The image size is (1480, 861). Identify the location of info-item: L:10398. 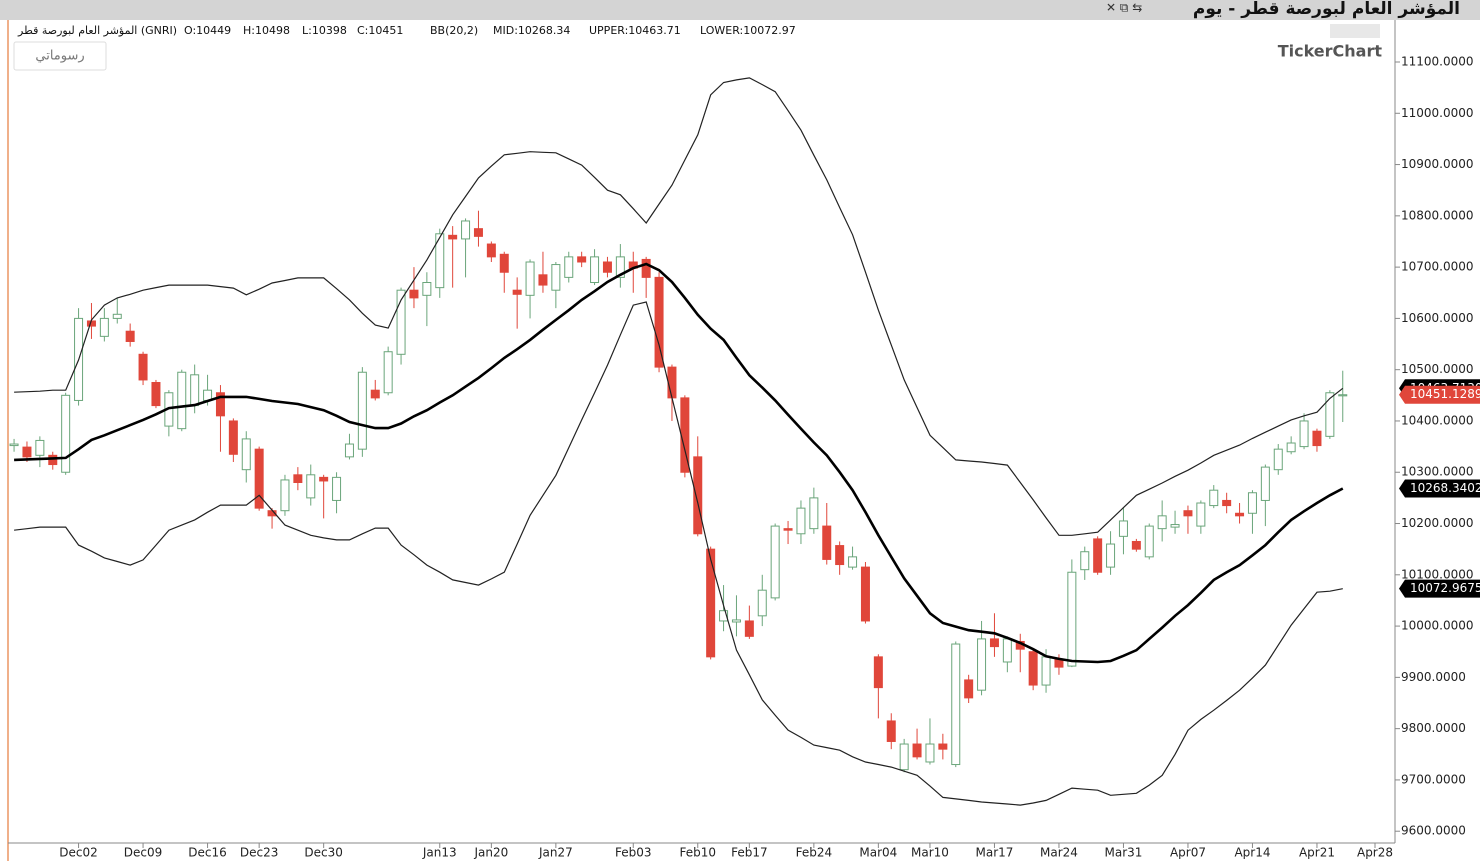
(324, 30).